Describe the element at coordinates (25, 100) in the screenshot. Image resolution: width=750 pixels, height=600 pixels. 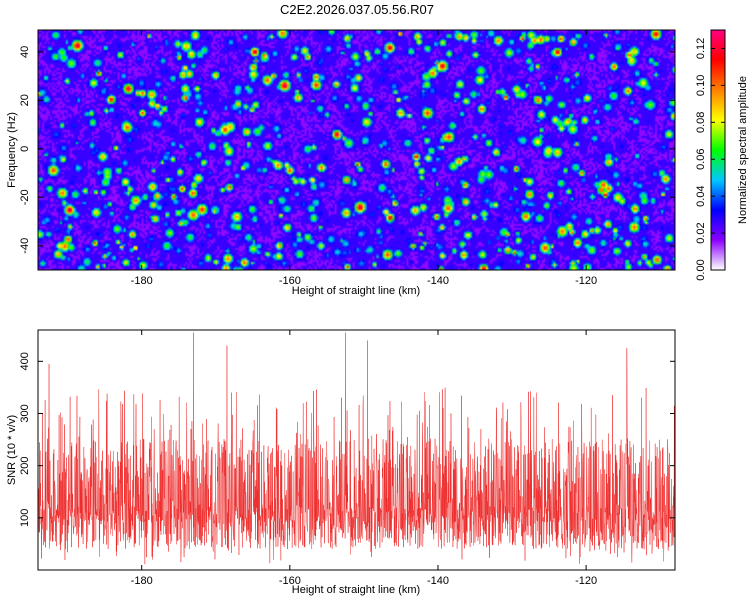
I see `spectrogram-y-tick-label: 20` at that location.